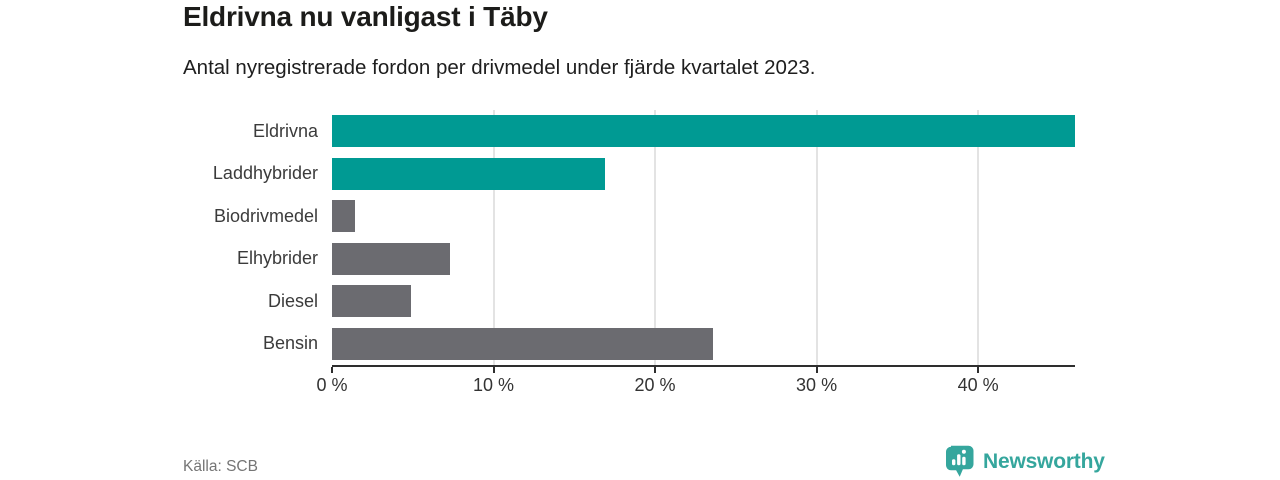 Image resolution: width=1280 pixels, height=480 pixels. Describe the element at coordinates (978, 385) in the screenshot. I see `tick-label: 40 %` at that location.